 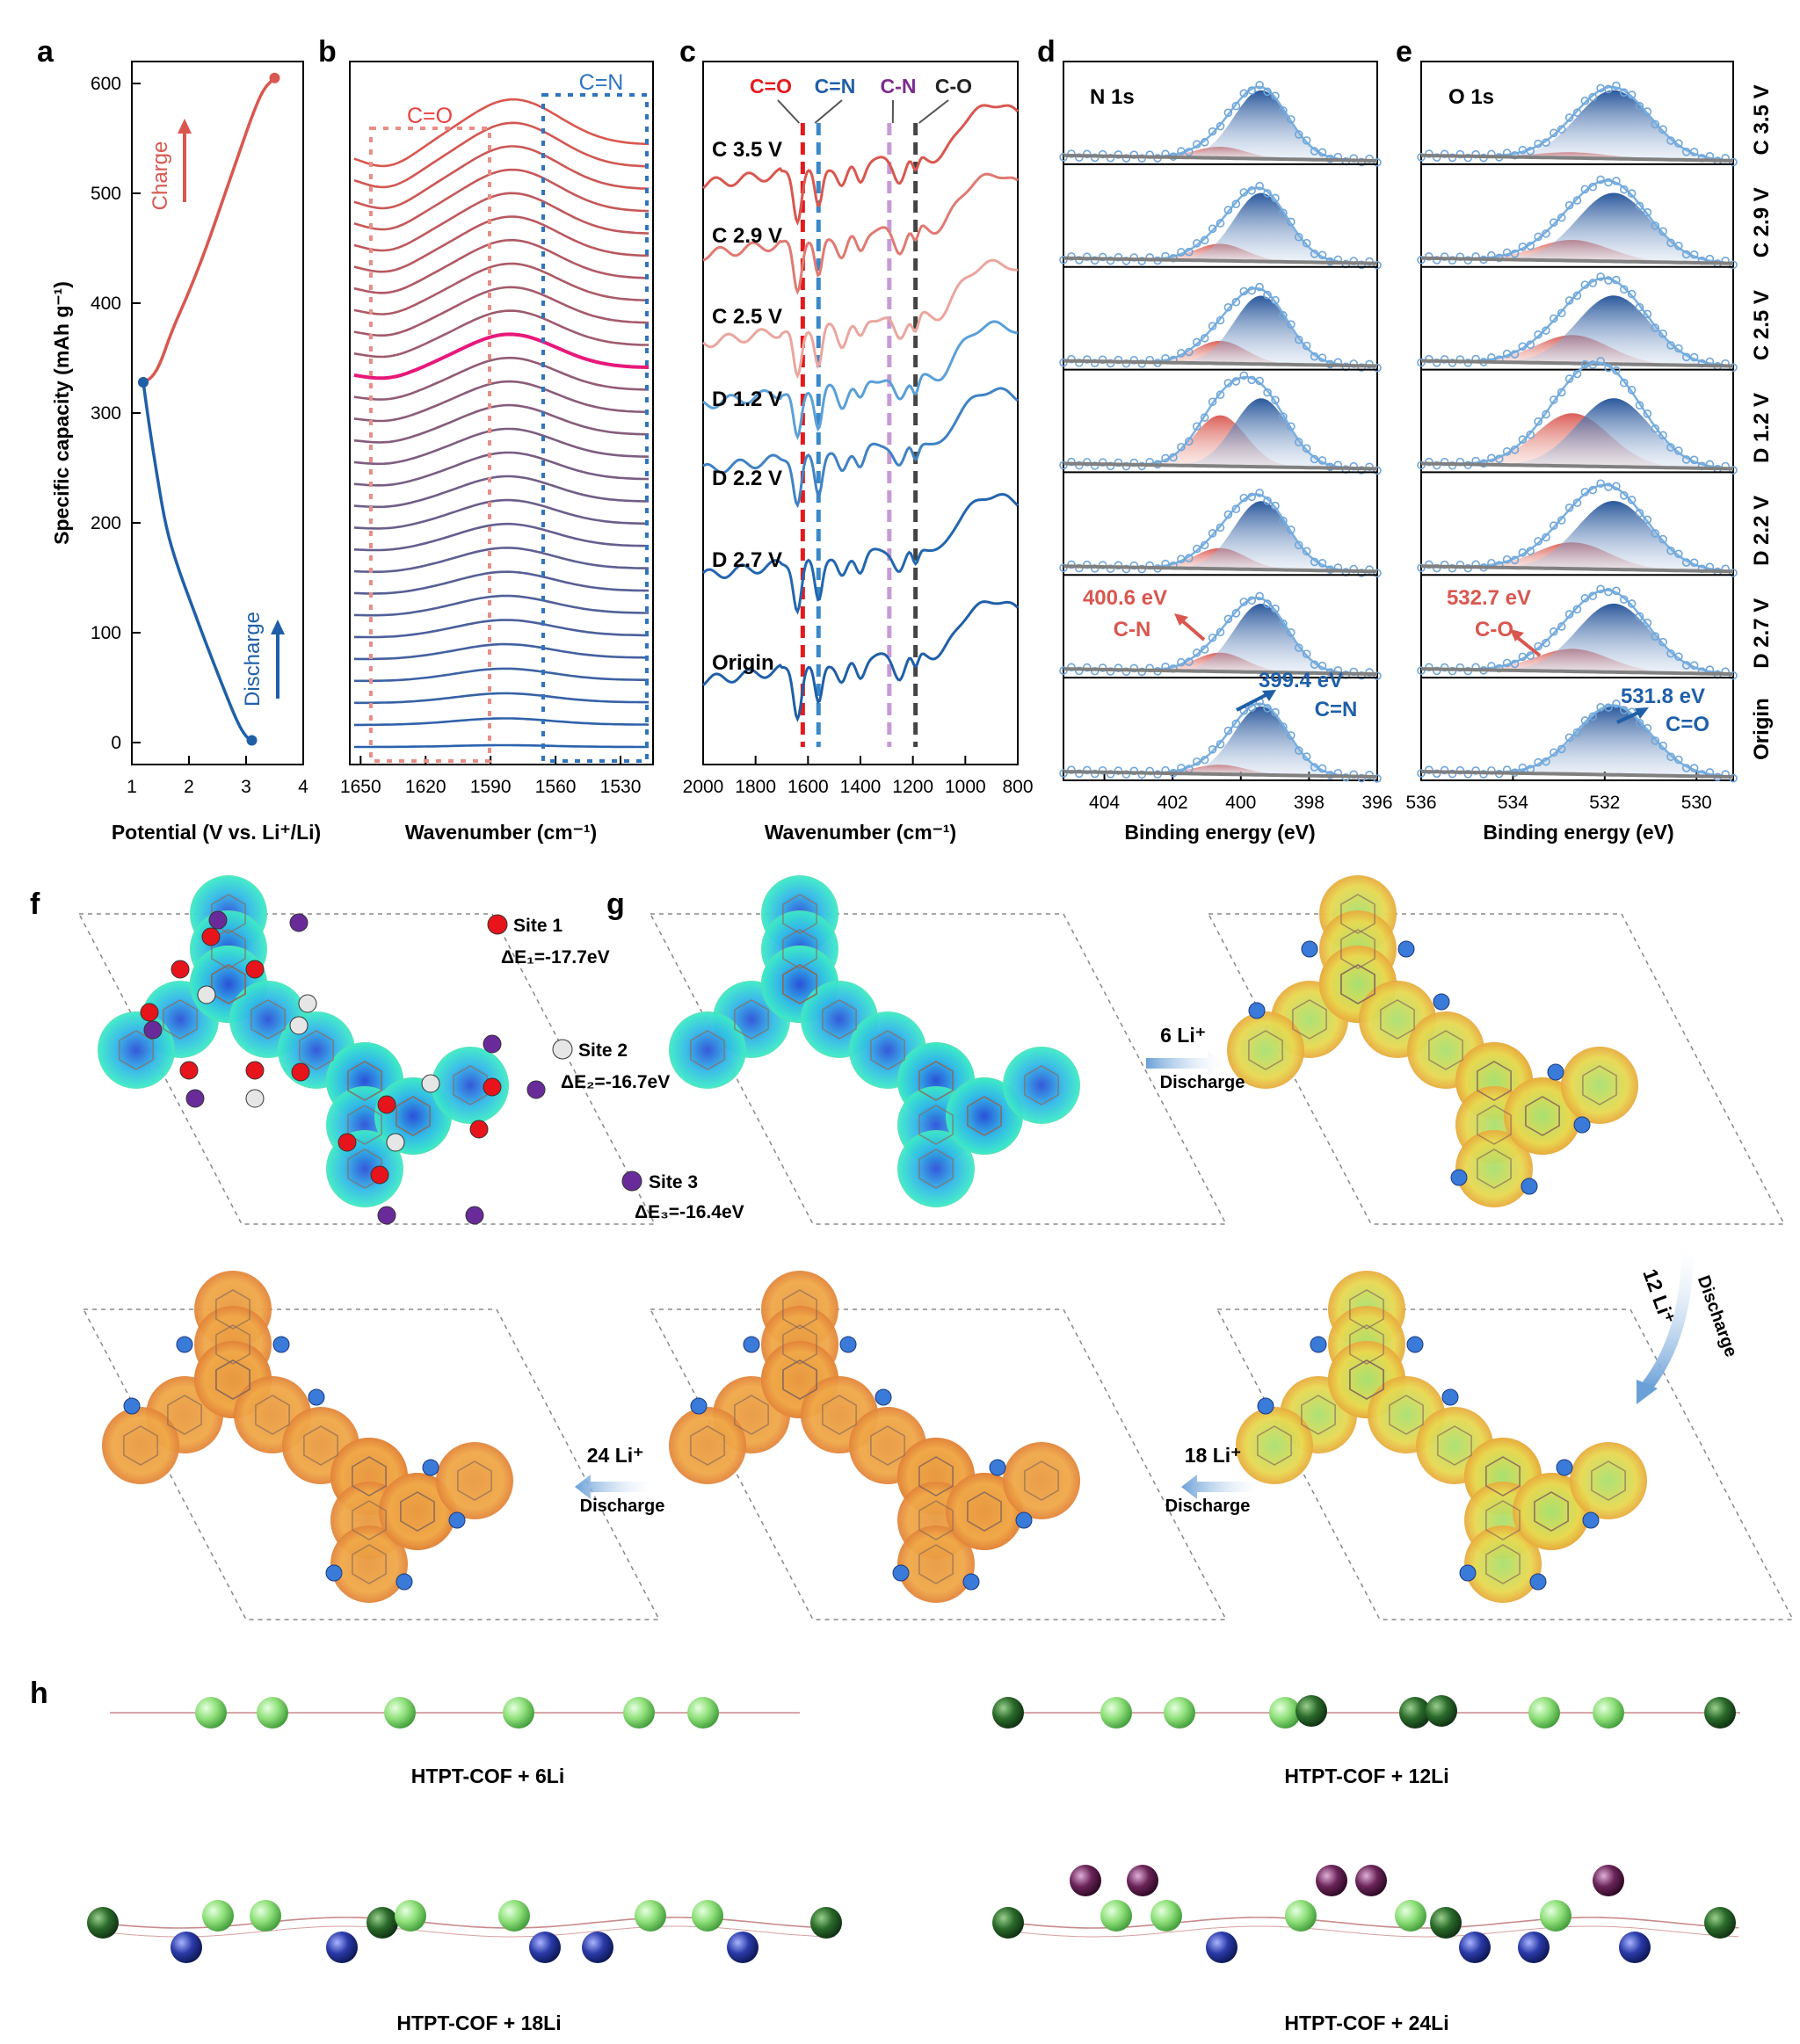 What do you see at coordinates (45, 52) in the screenshot?
I see `panel-letter-a: a` at bounding box center [45, 52].